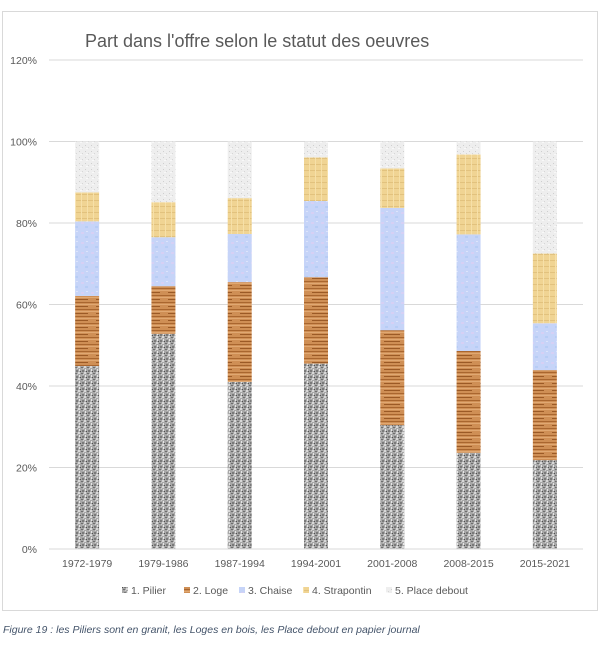 This screenshot has width=607, height=656. I want to click on y-tick-label: 40%, so click(26, 387).